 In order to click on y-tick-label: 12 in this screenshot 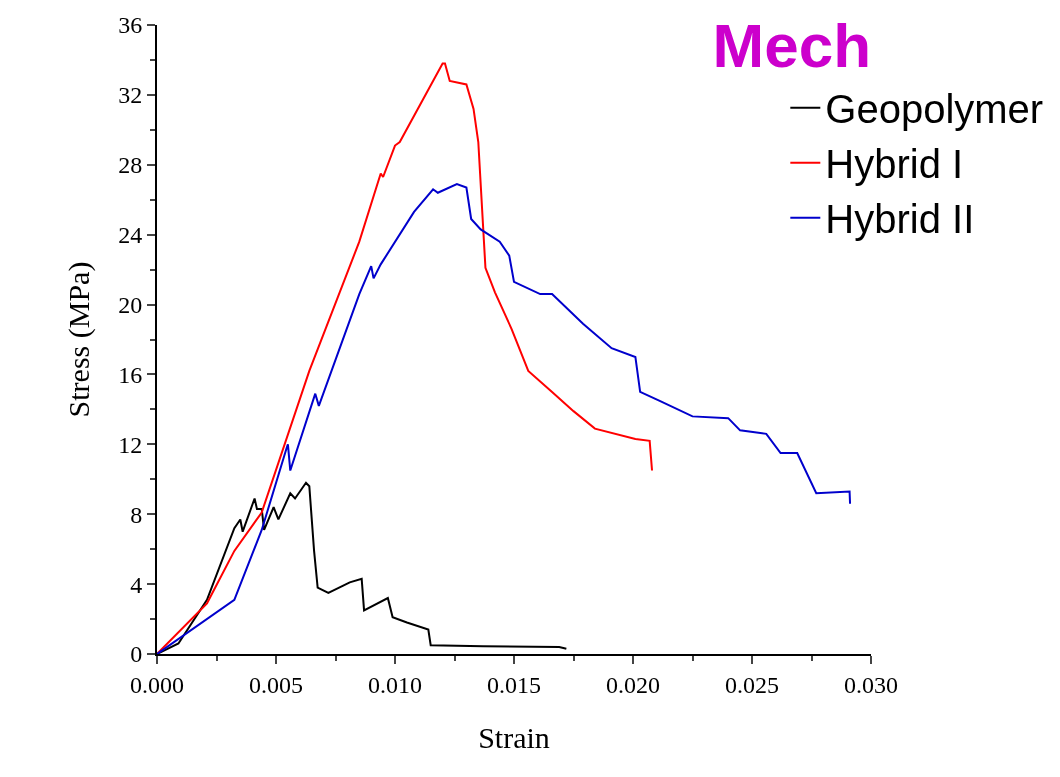, I will do `click(130, 444)`.